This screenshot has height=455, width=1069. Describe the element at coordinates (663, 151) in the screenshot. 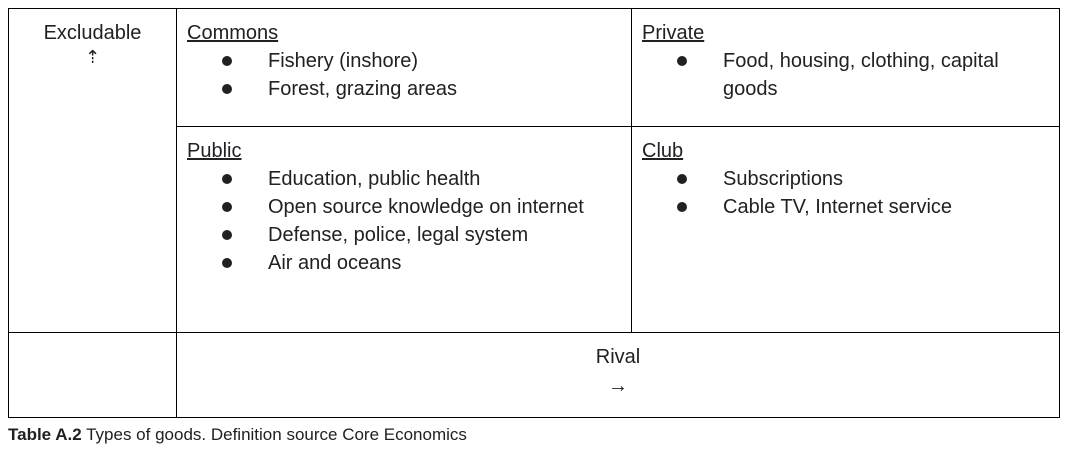

I see `club-title: Club` at that location.